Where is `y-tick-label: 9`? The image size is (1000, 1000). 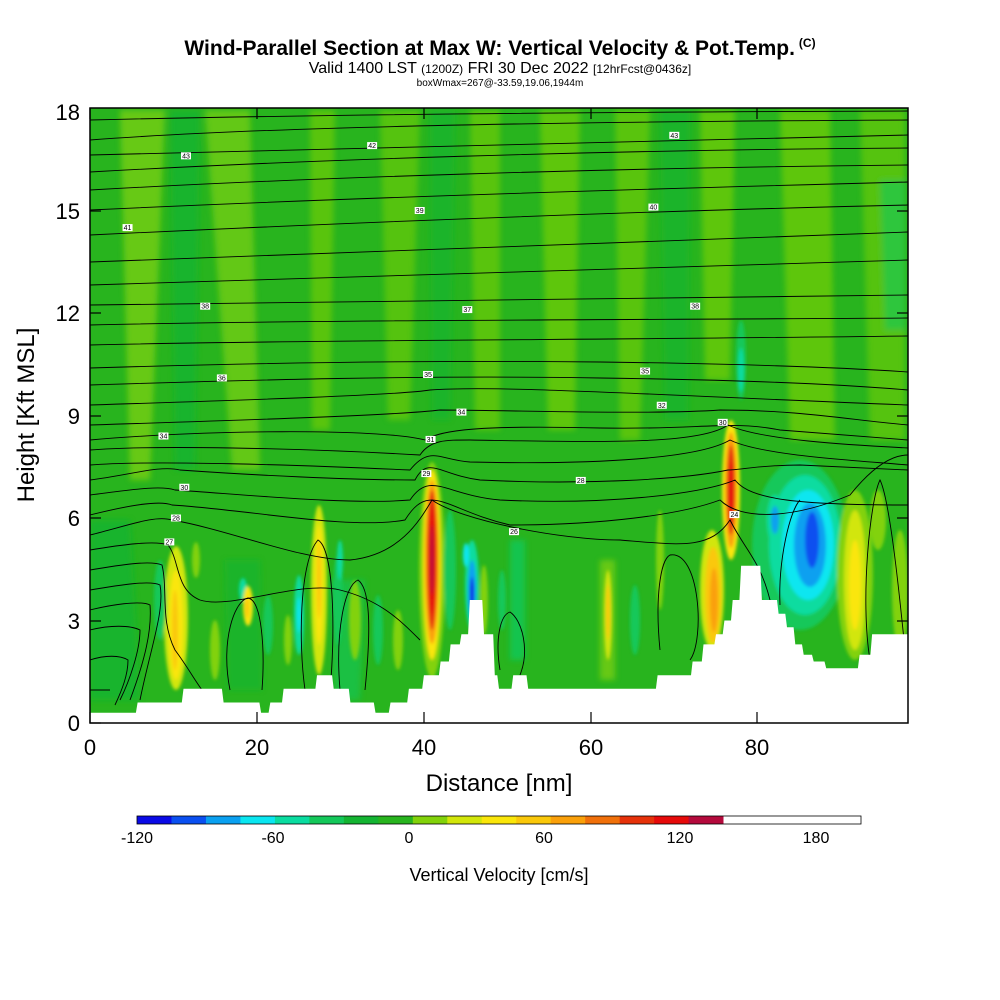 y-tick-label: 9 is located at coordinates (74, 416).